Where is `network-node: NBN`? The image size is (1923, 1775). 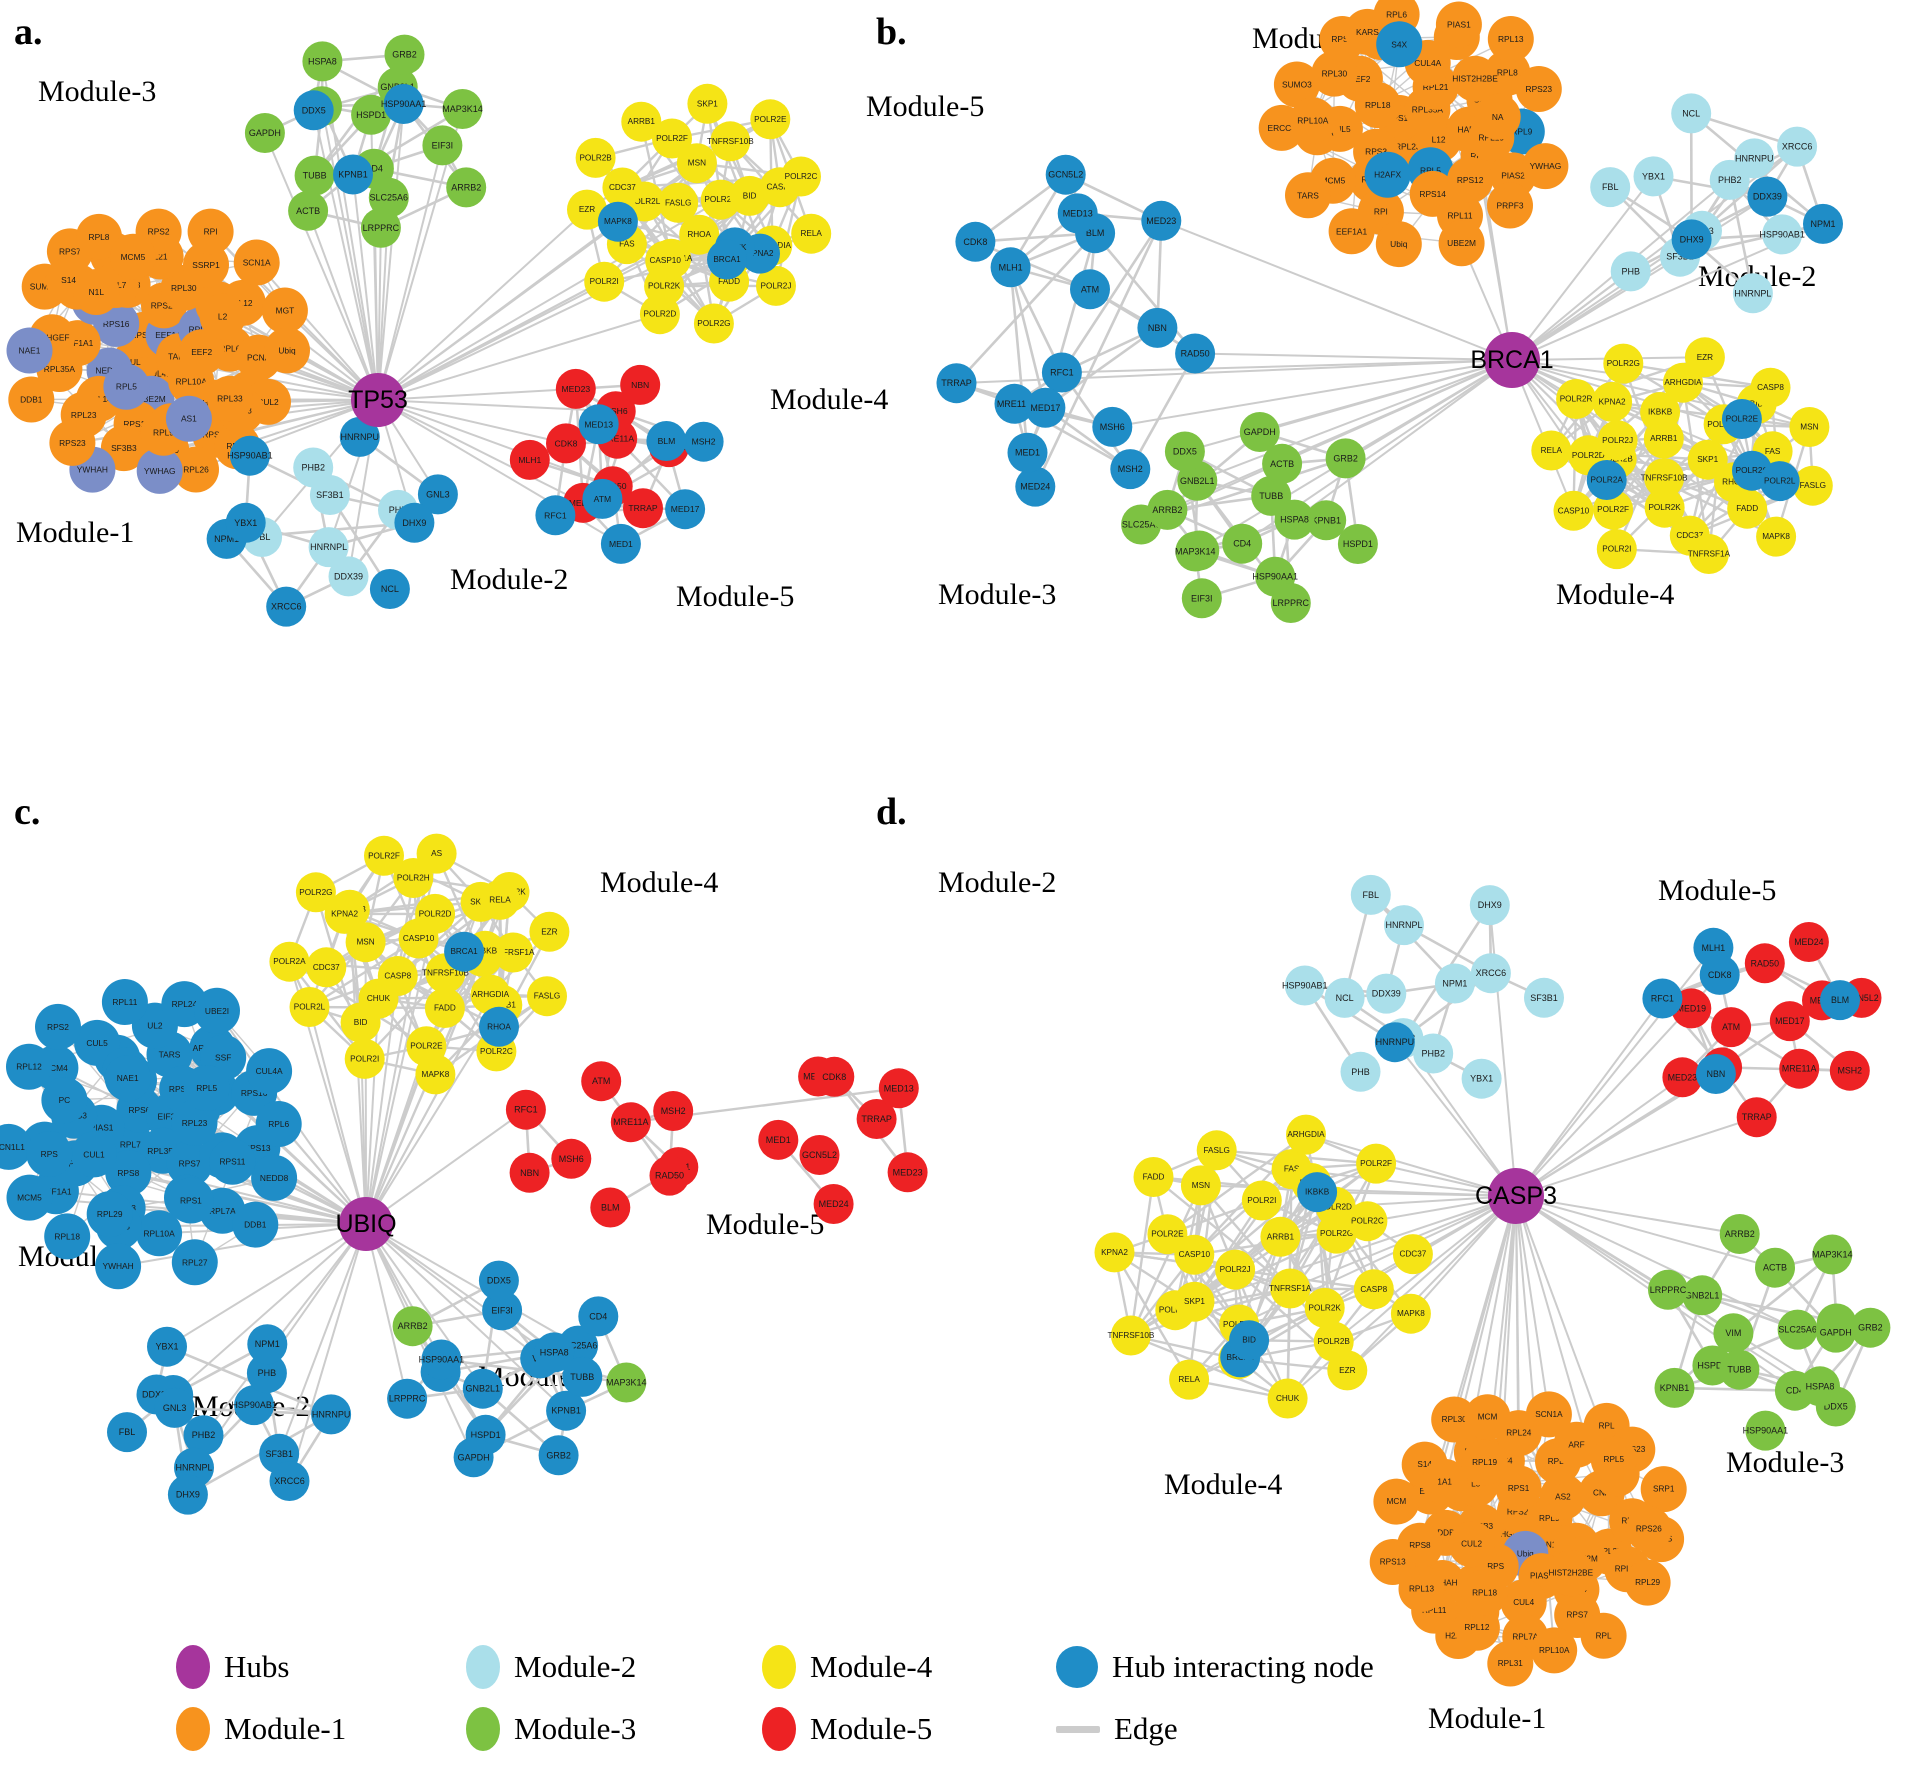 network-node: NBN is located at coordinates (1715, 1074).